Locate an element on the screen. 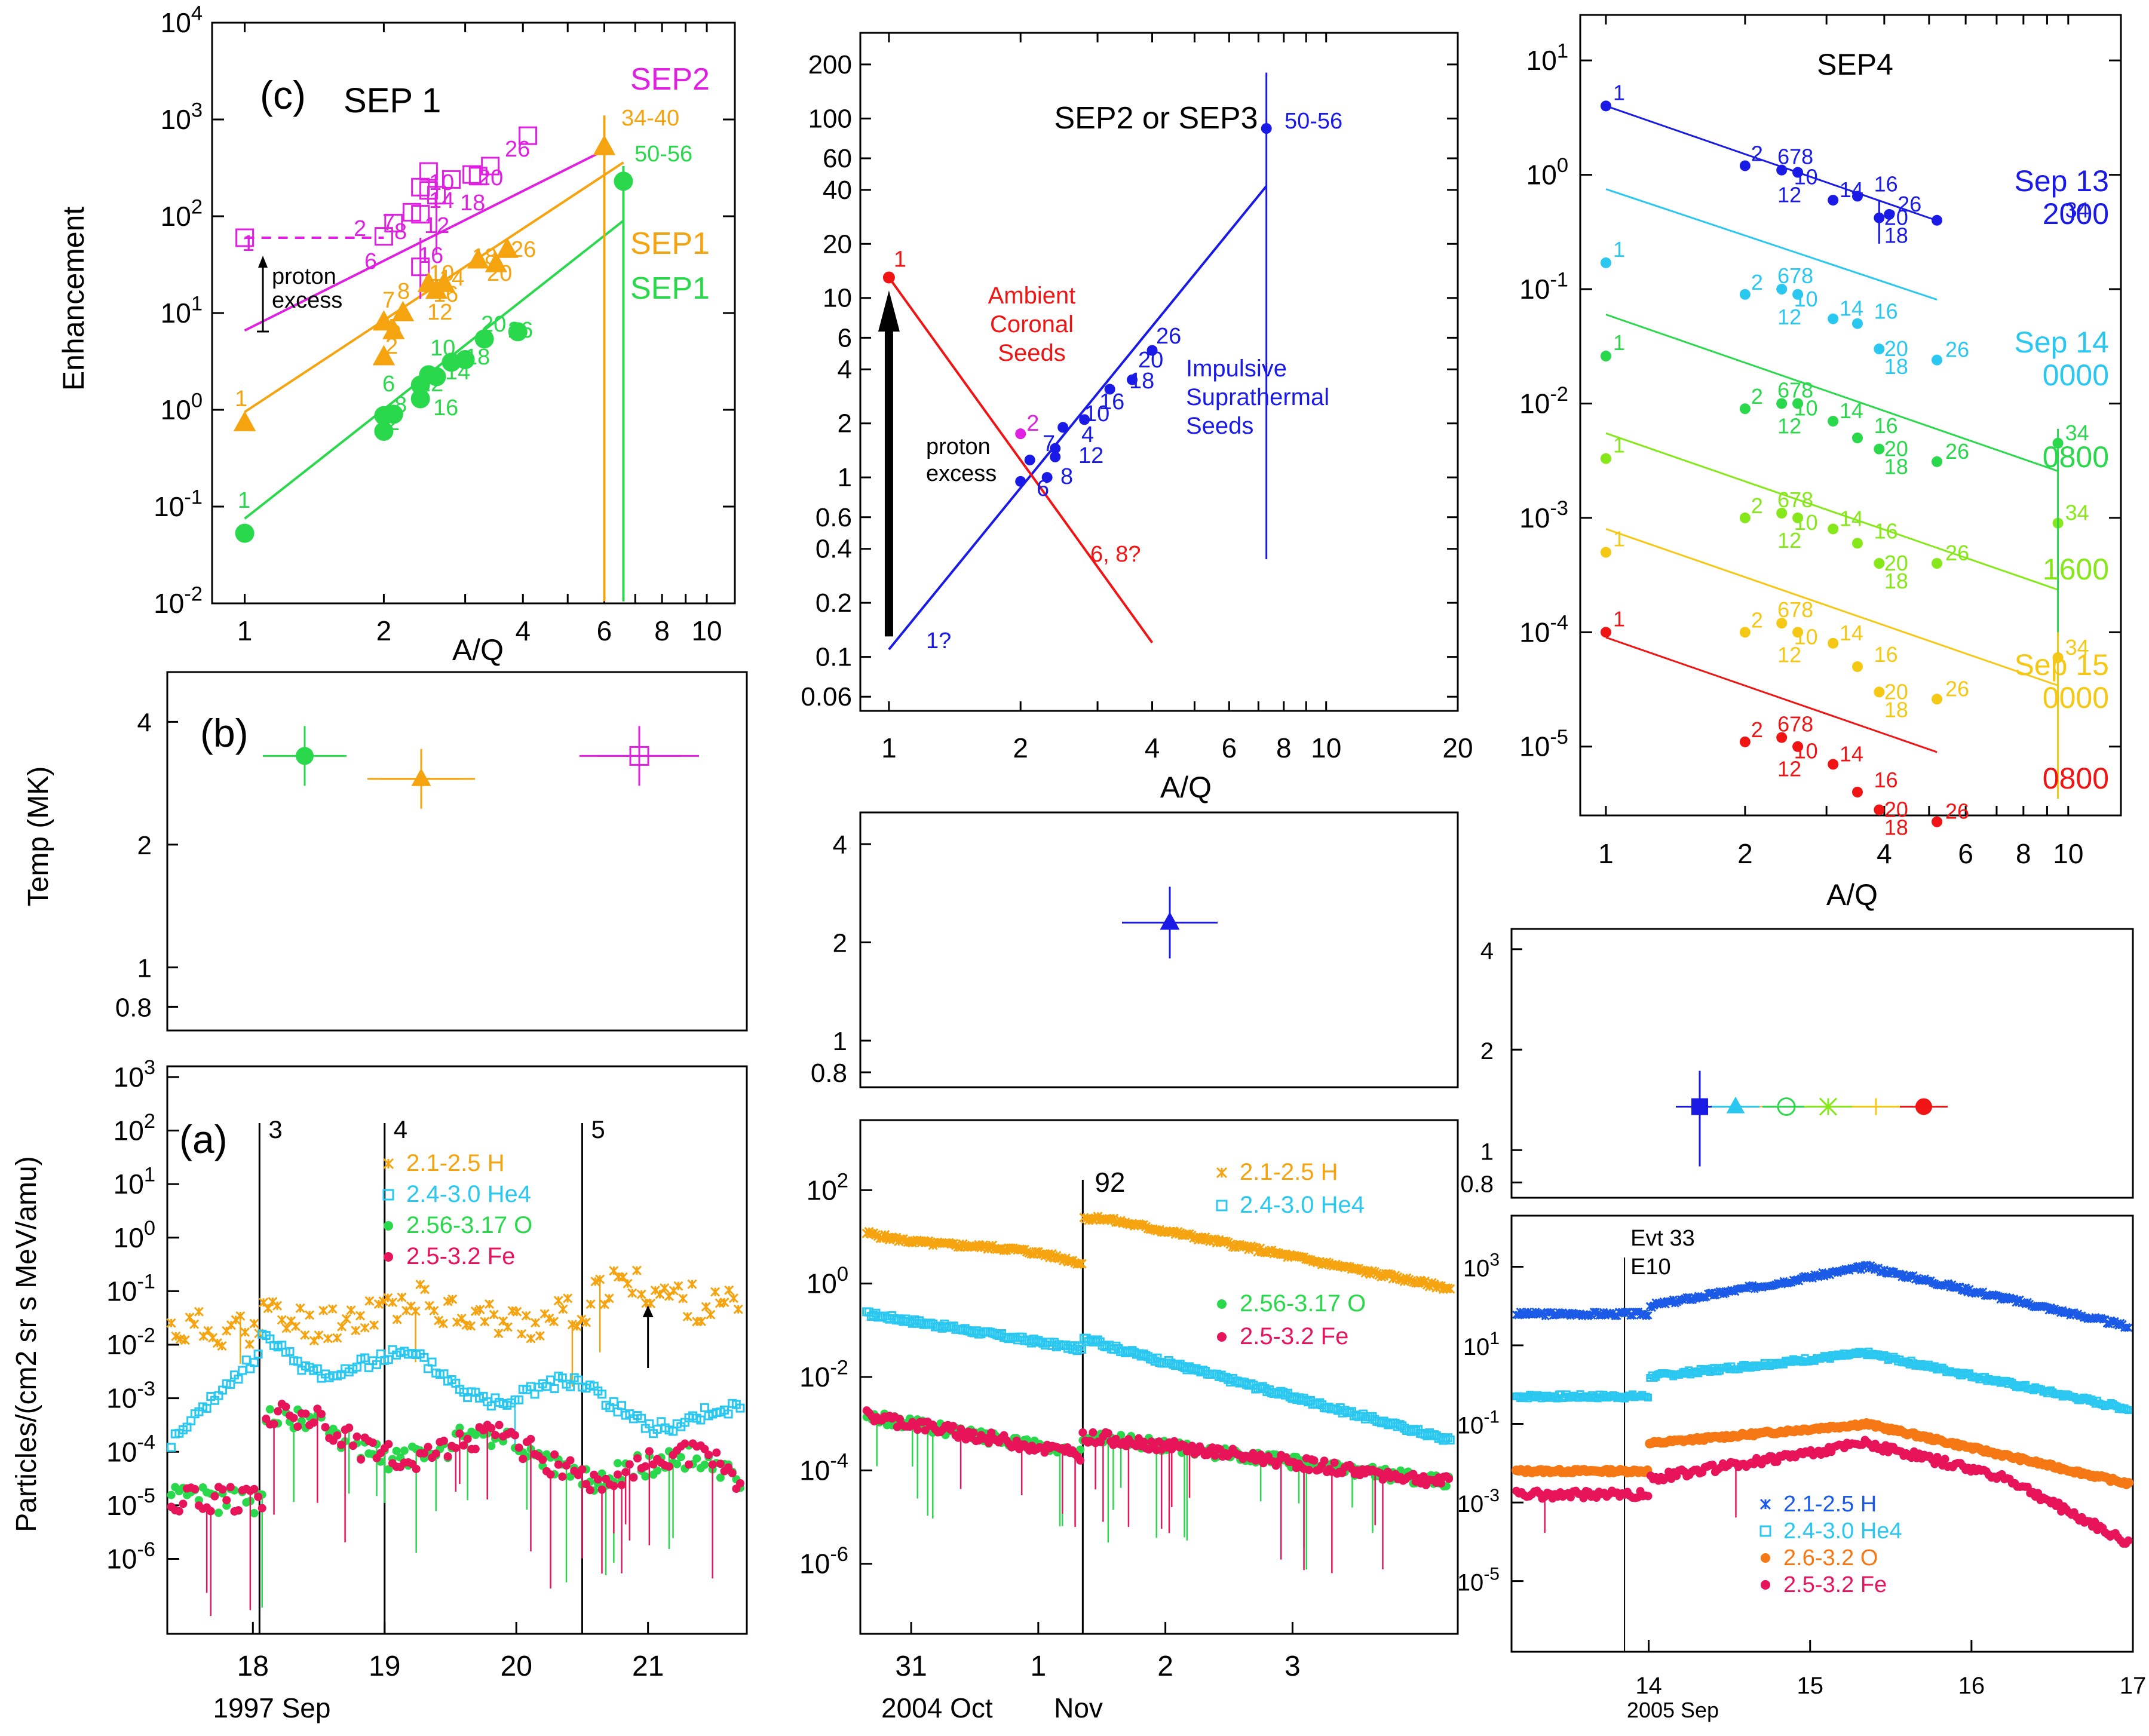 This screenshot has height=1736, width=2149. time-label: 0000 is located at coordinates (2076, 375).